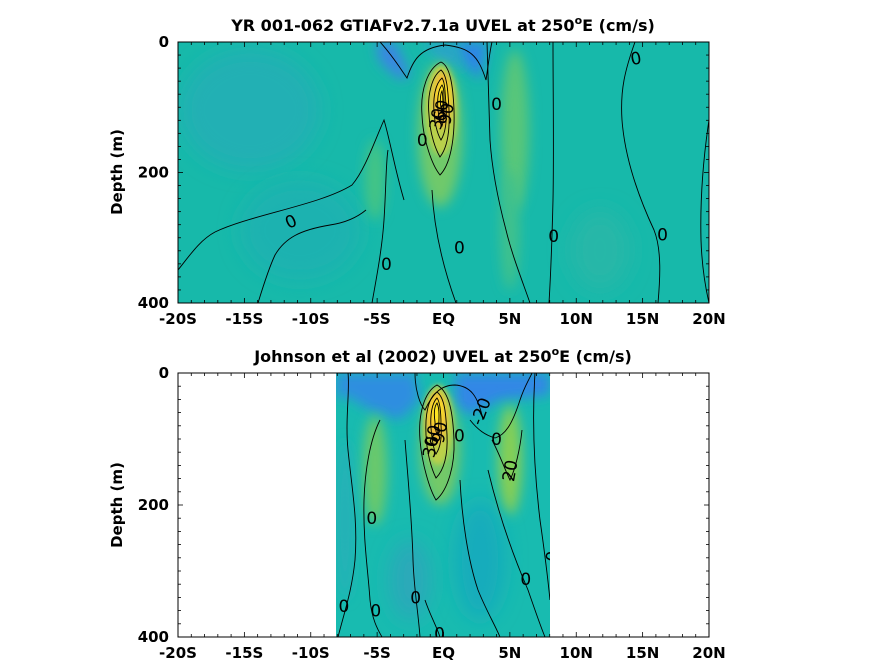 The width and height of the screenshot is (884, 663). Describe the element at coordinates (642, 653) in the screenshot. I see `bottom-x-tick-label: 15N` at that location.